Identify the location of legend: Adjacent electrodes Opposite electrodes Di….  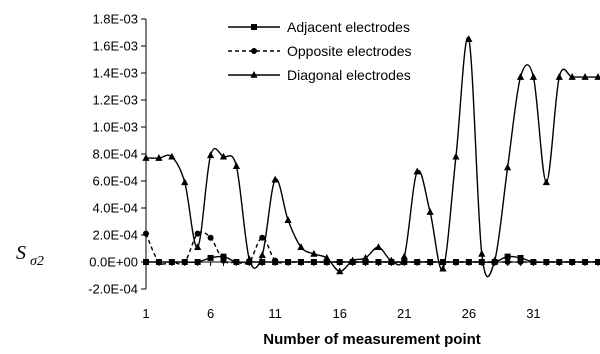
(320, 51).